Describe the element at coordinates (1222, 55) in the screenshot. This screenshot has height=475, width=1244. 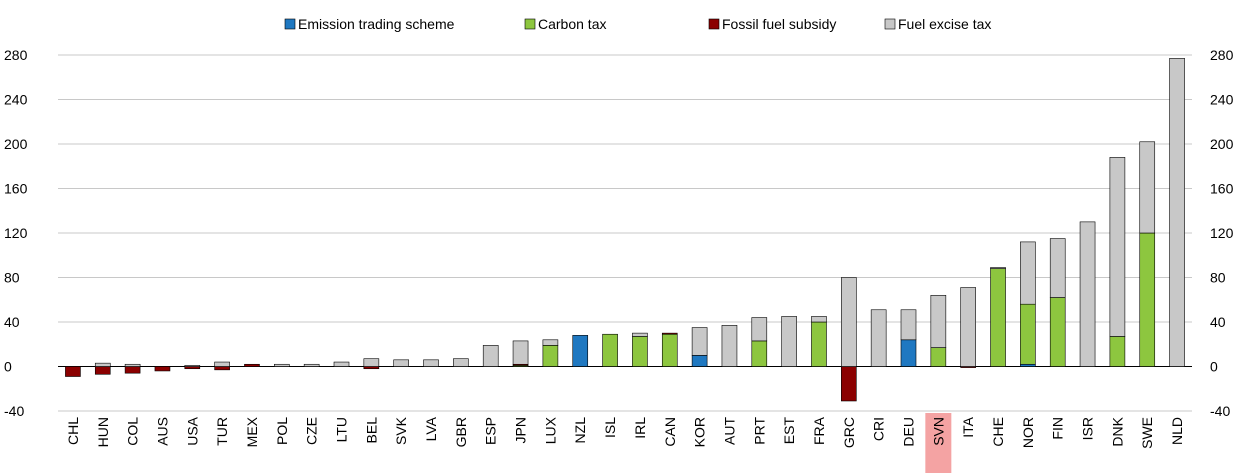
I see `y-tick-label-right: 280` at that location.